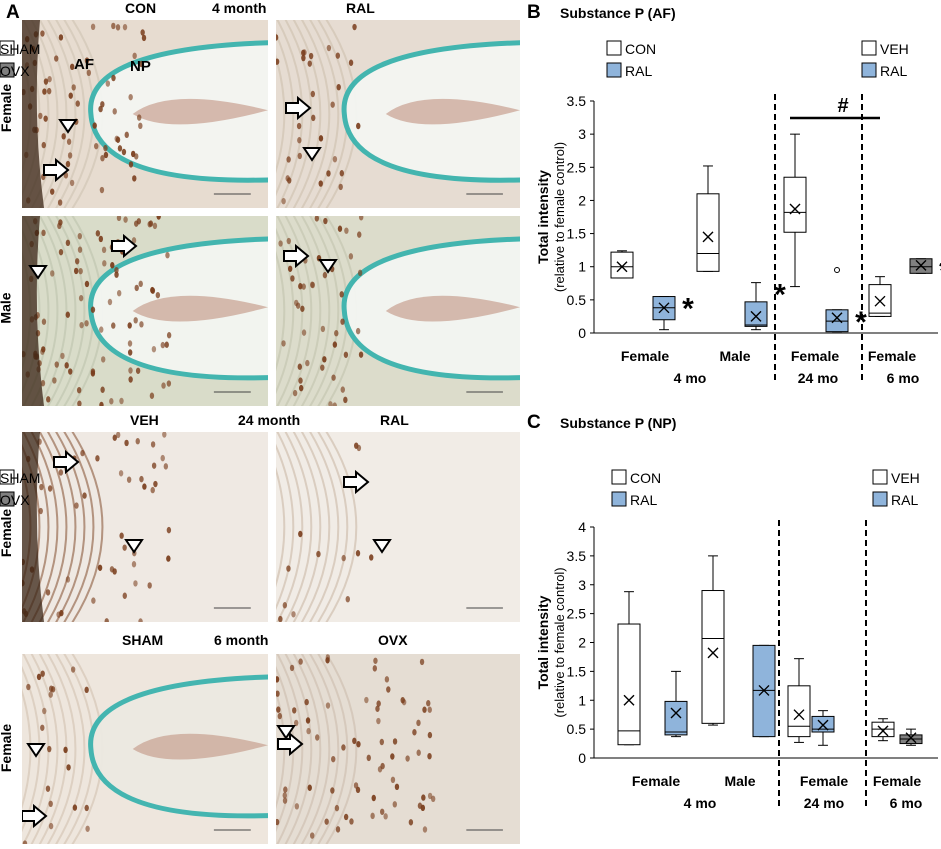 Image resolution: width=941 pixels, height=849 pixels. What do you see at coordinates (360, 8) in the screenshot?
I see `micro-label-ral-4mo: RAL` at bounding box center [360, 8].